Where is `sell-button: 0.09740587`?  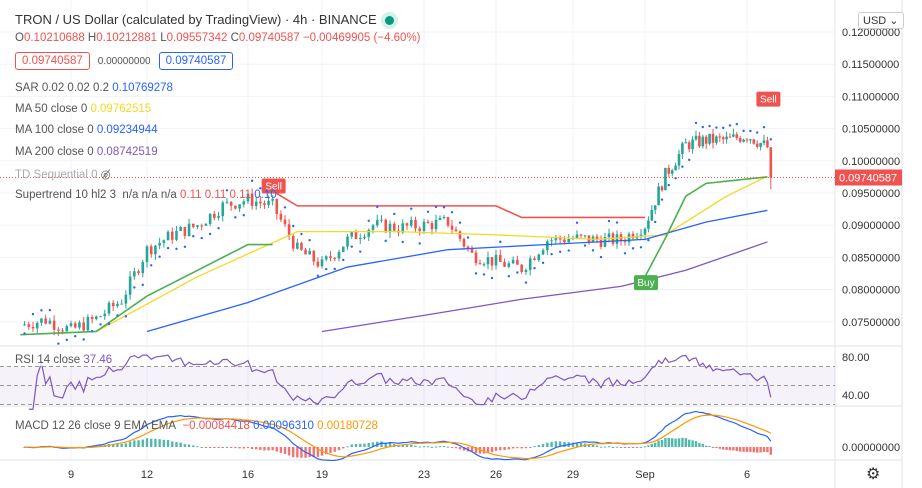
sell-button: 0.09740587 is located at coordinates (52, 61).